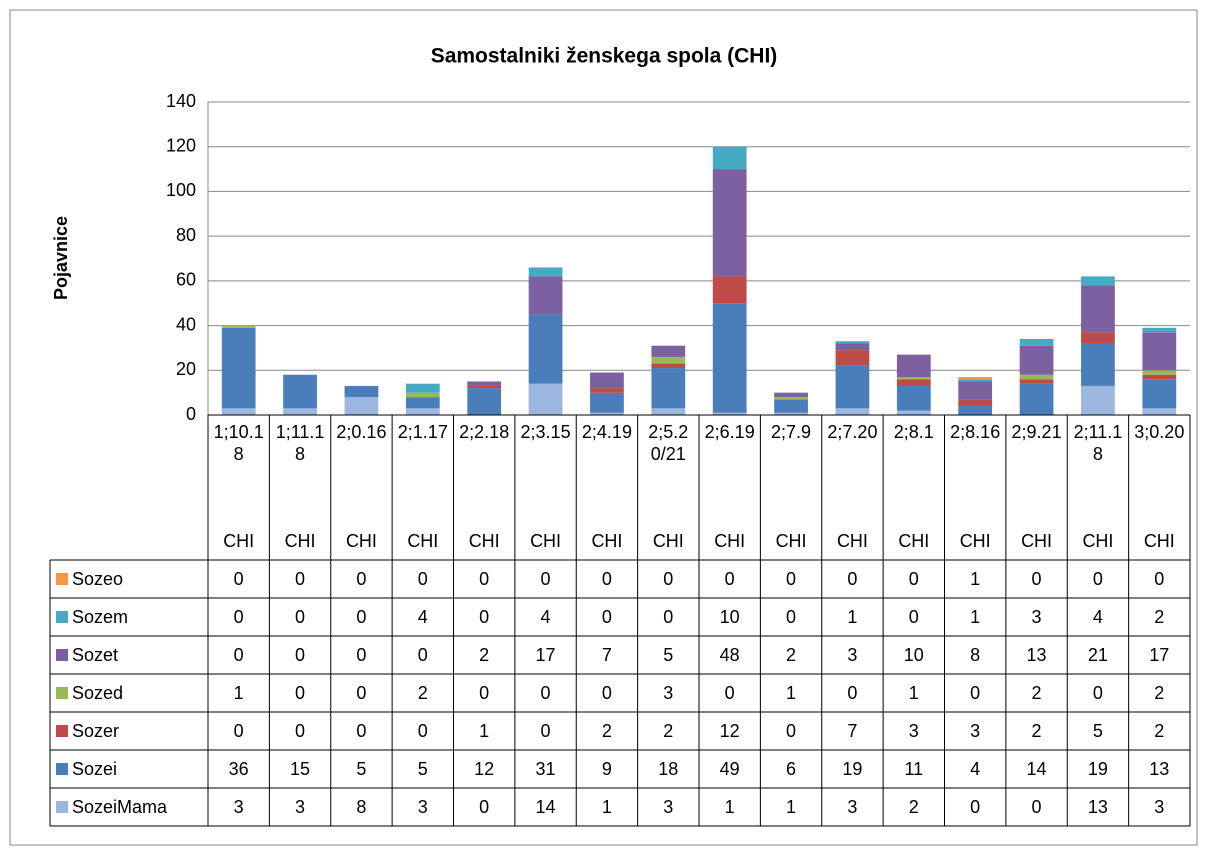  I want to click on x-tick-label: 2;6.19, so click(729, 432).